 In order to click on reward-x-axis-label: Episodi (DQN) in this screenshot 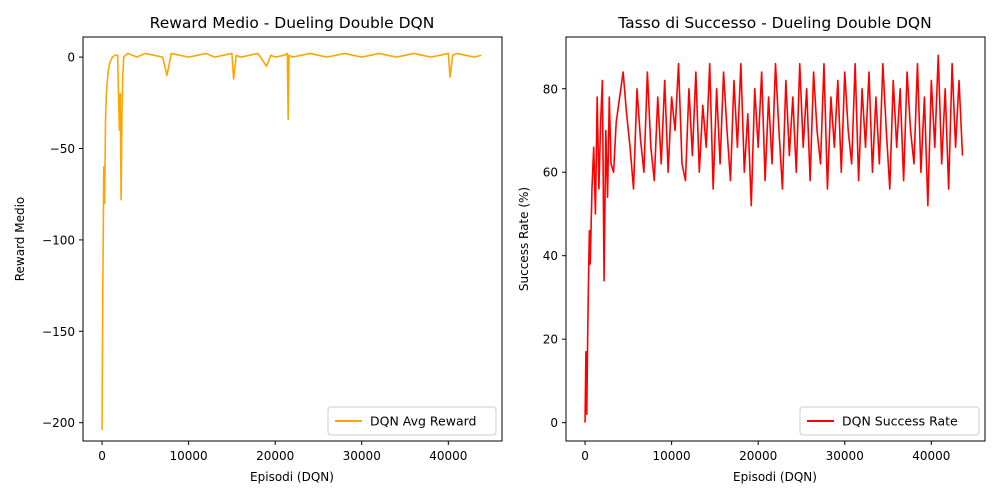, I will do `click(292, 477)`.